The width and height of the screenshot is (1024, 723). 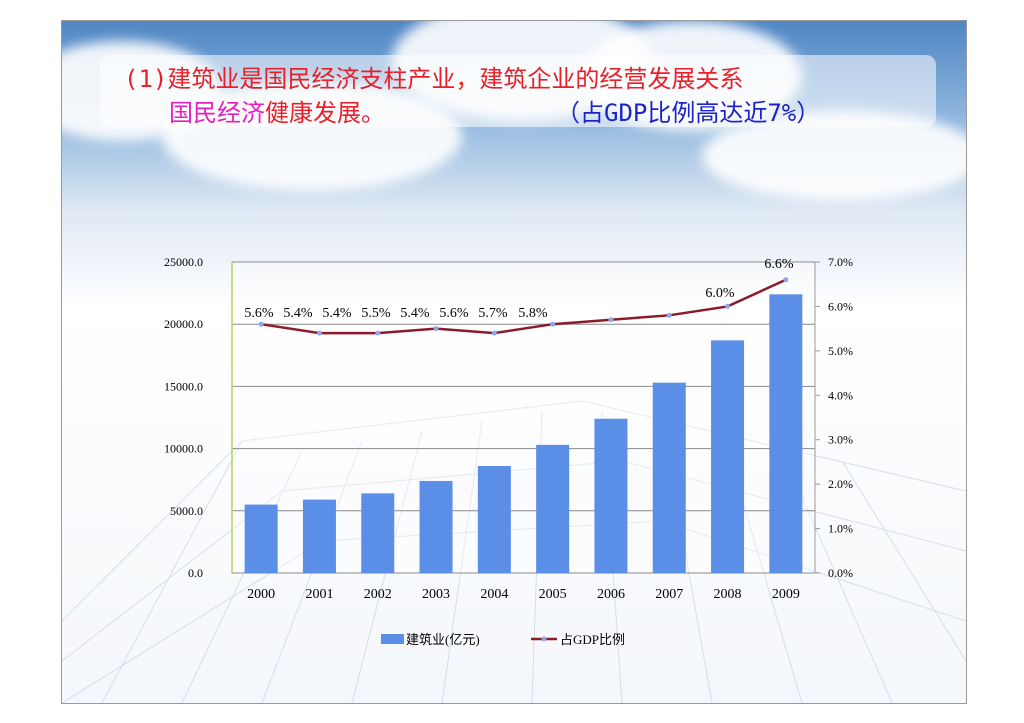 What do you see at coordinates (183, 386) in the screenshot?
I see `y-left-tick-label: 15000.0` at bounding box center [183, 386].